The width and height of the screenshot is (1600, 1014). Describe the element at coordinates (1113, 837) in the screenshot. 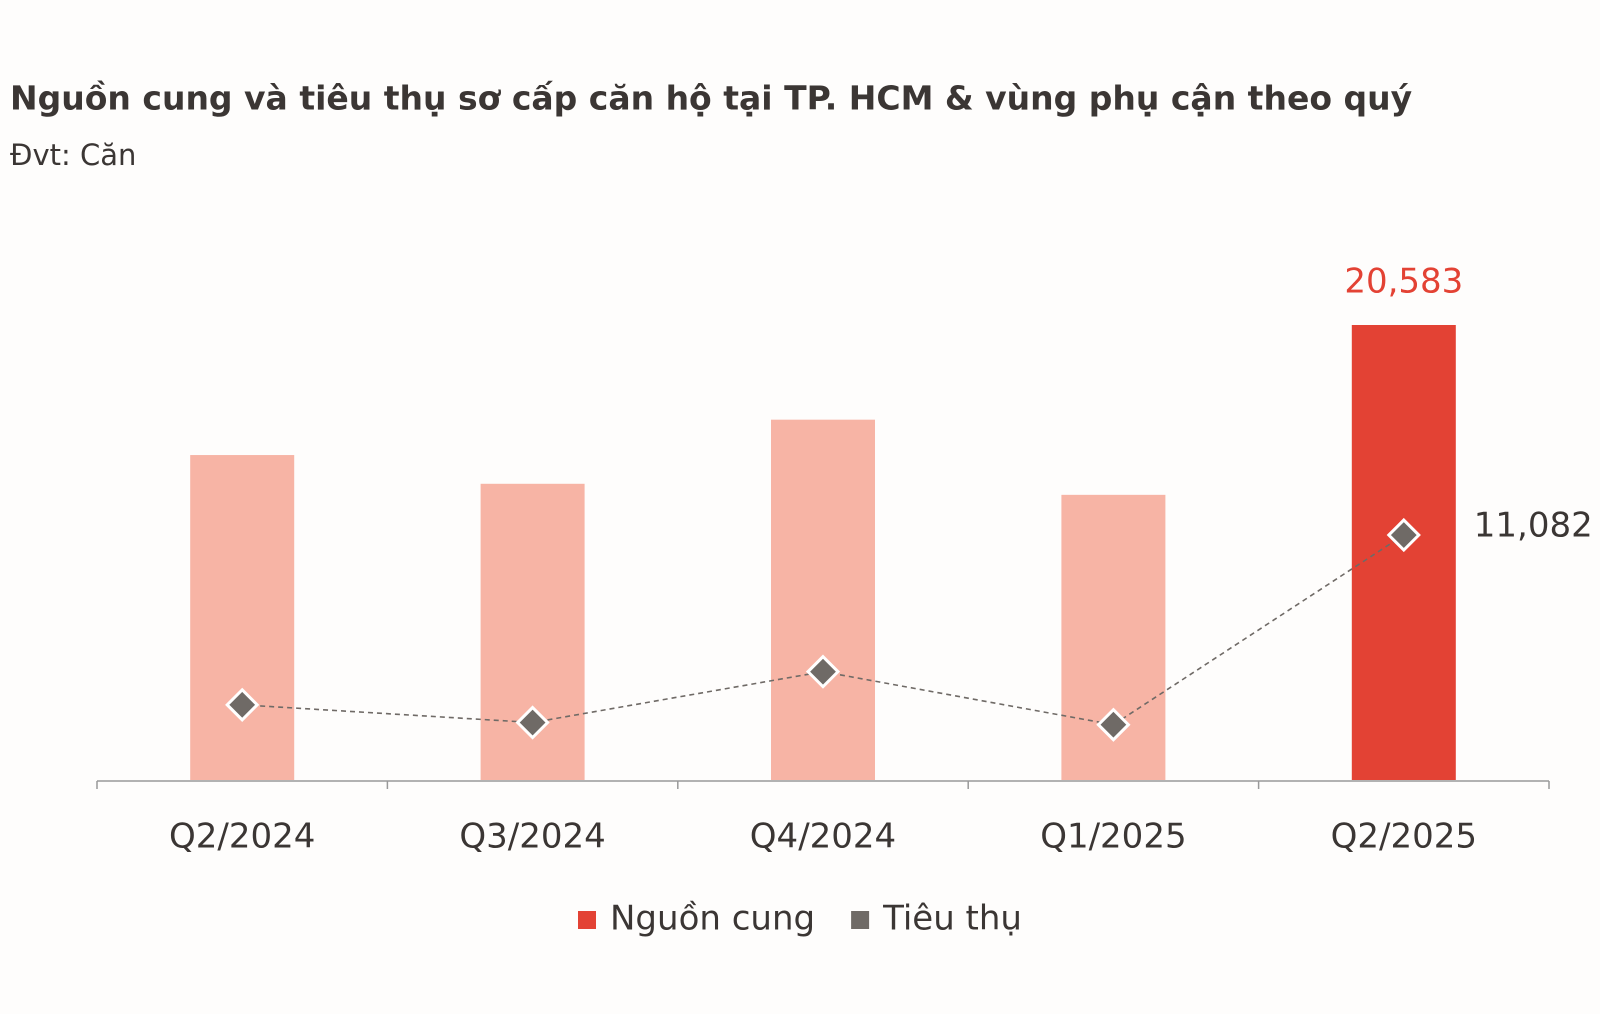

I see `x-tick-label: Q1/2025` at that location.